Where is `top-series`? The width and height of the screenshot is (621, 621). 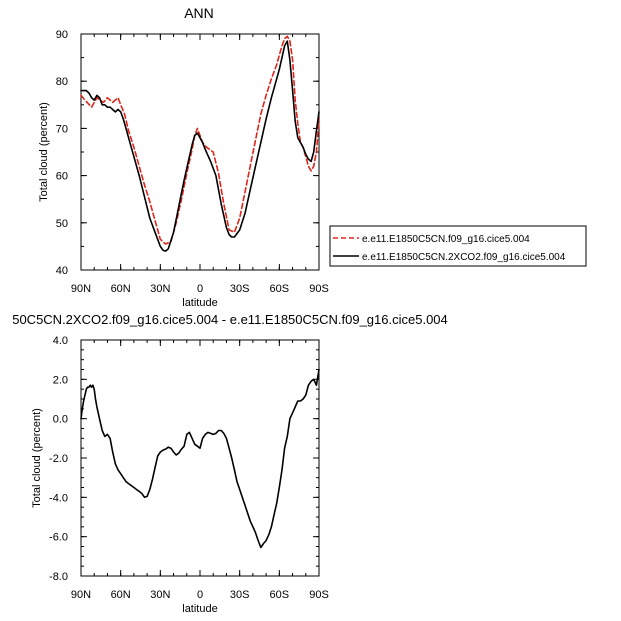
top-series is located at coordinates (200, 143).